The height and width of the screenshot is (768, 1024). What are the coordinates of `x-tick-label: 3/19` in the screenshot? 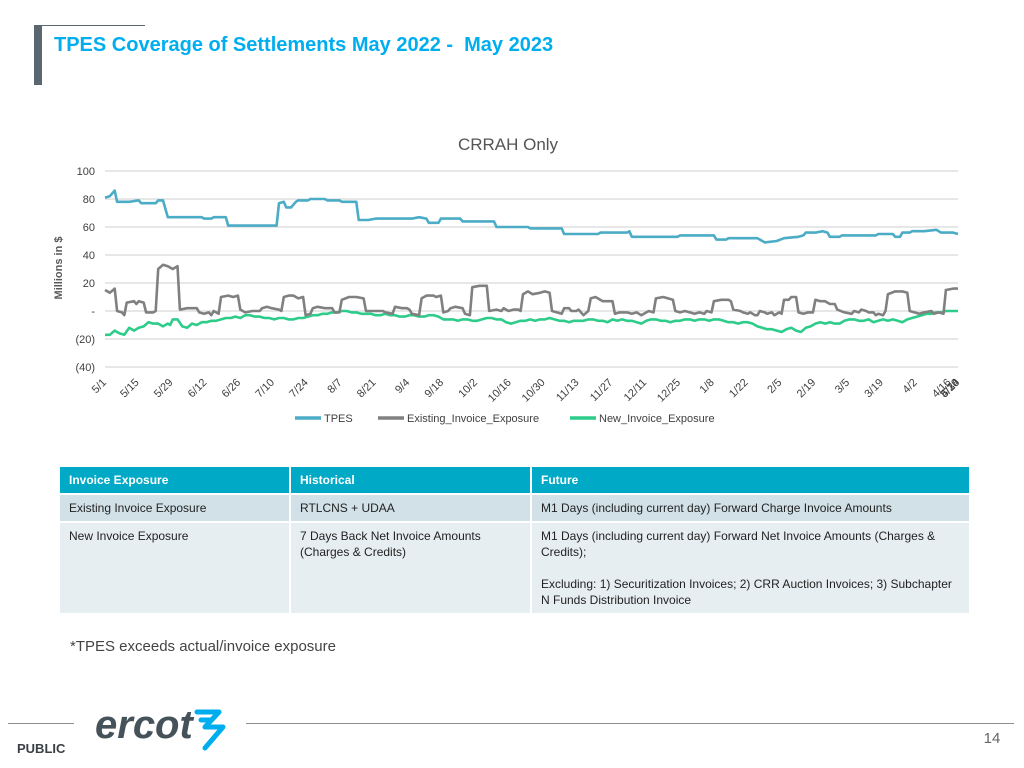 It's located at (874, 389).